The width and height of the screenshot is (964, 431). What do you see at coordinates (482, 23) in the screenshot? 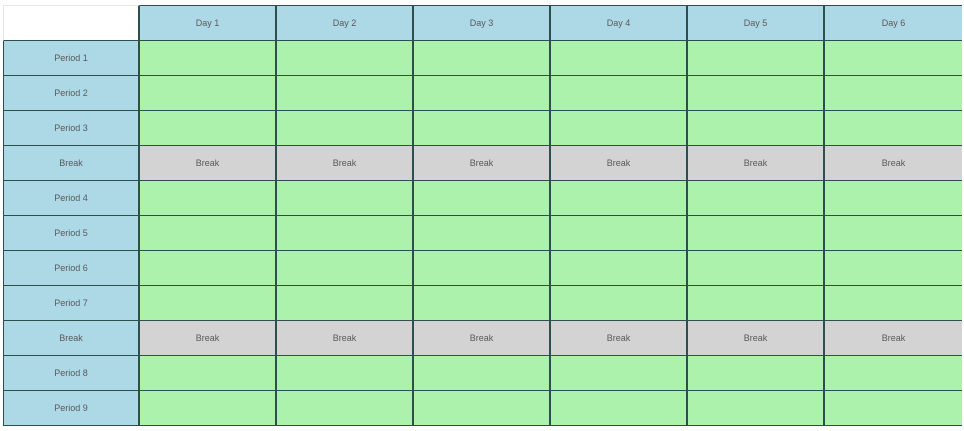
I see `day-header-3: Day 3` at bounding box center [482, 23].